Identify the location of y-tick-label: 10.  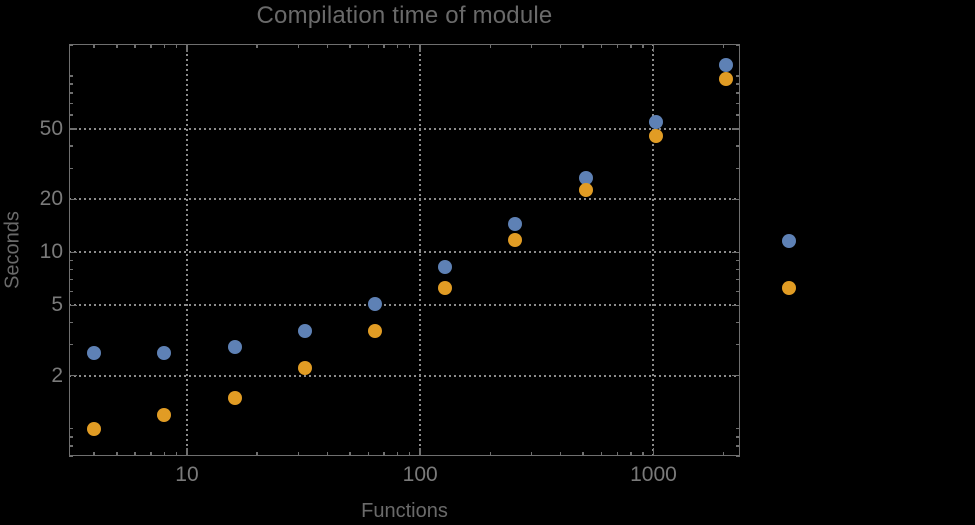
(51, 252).